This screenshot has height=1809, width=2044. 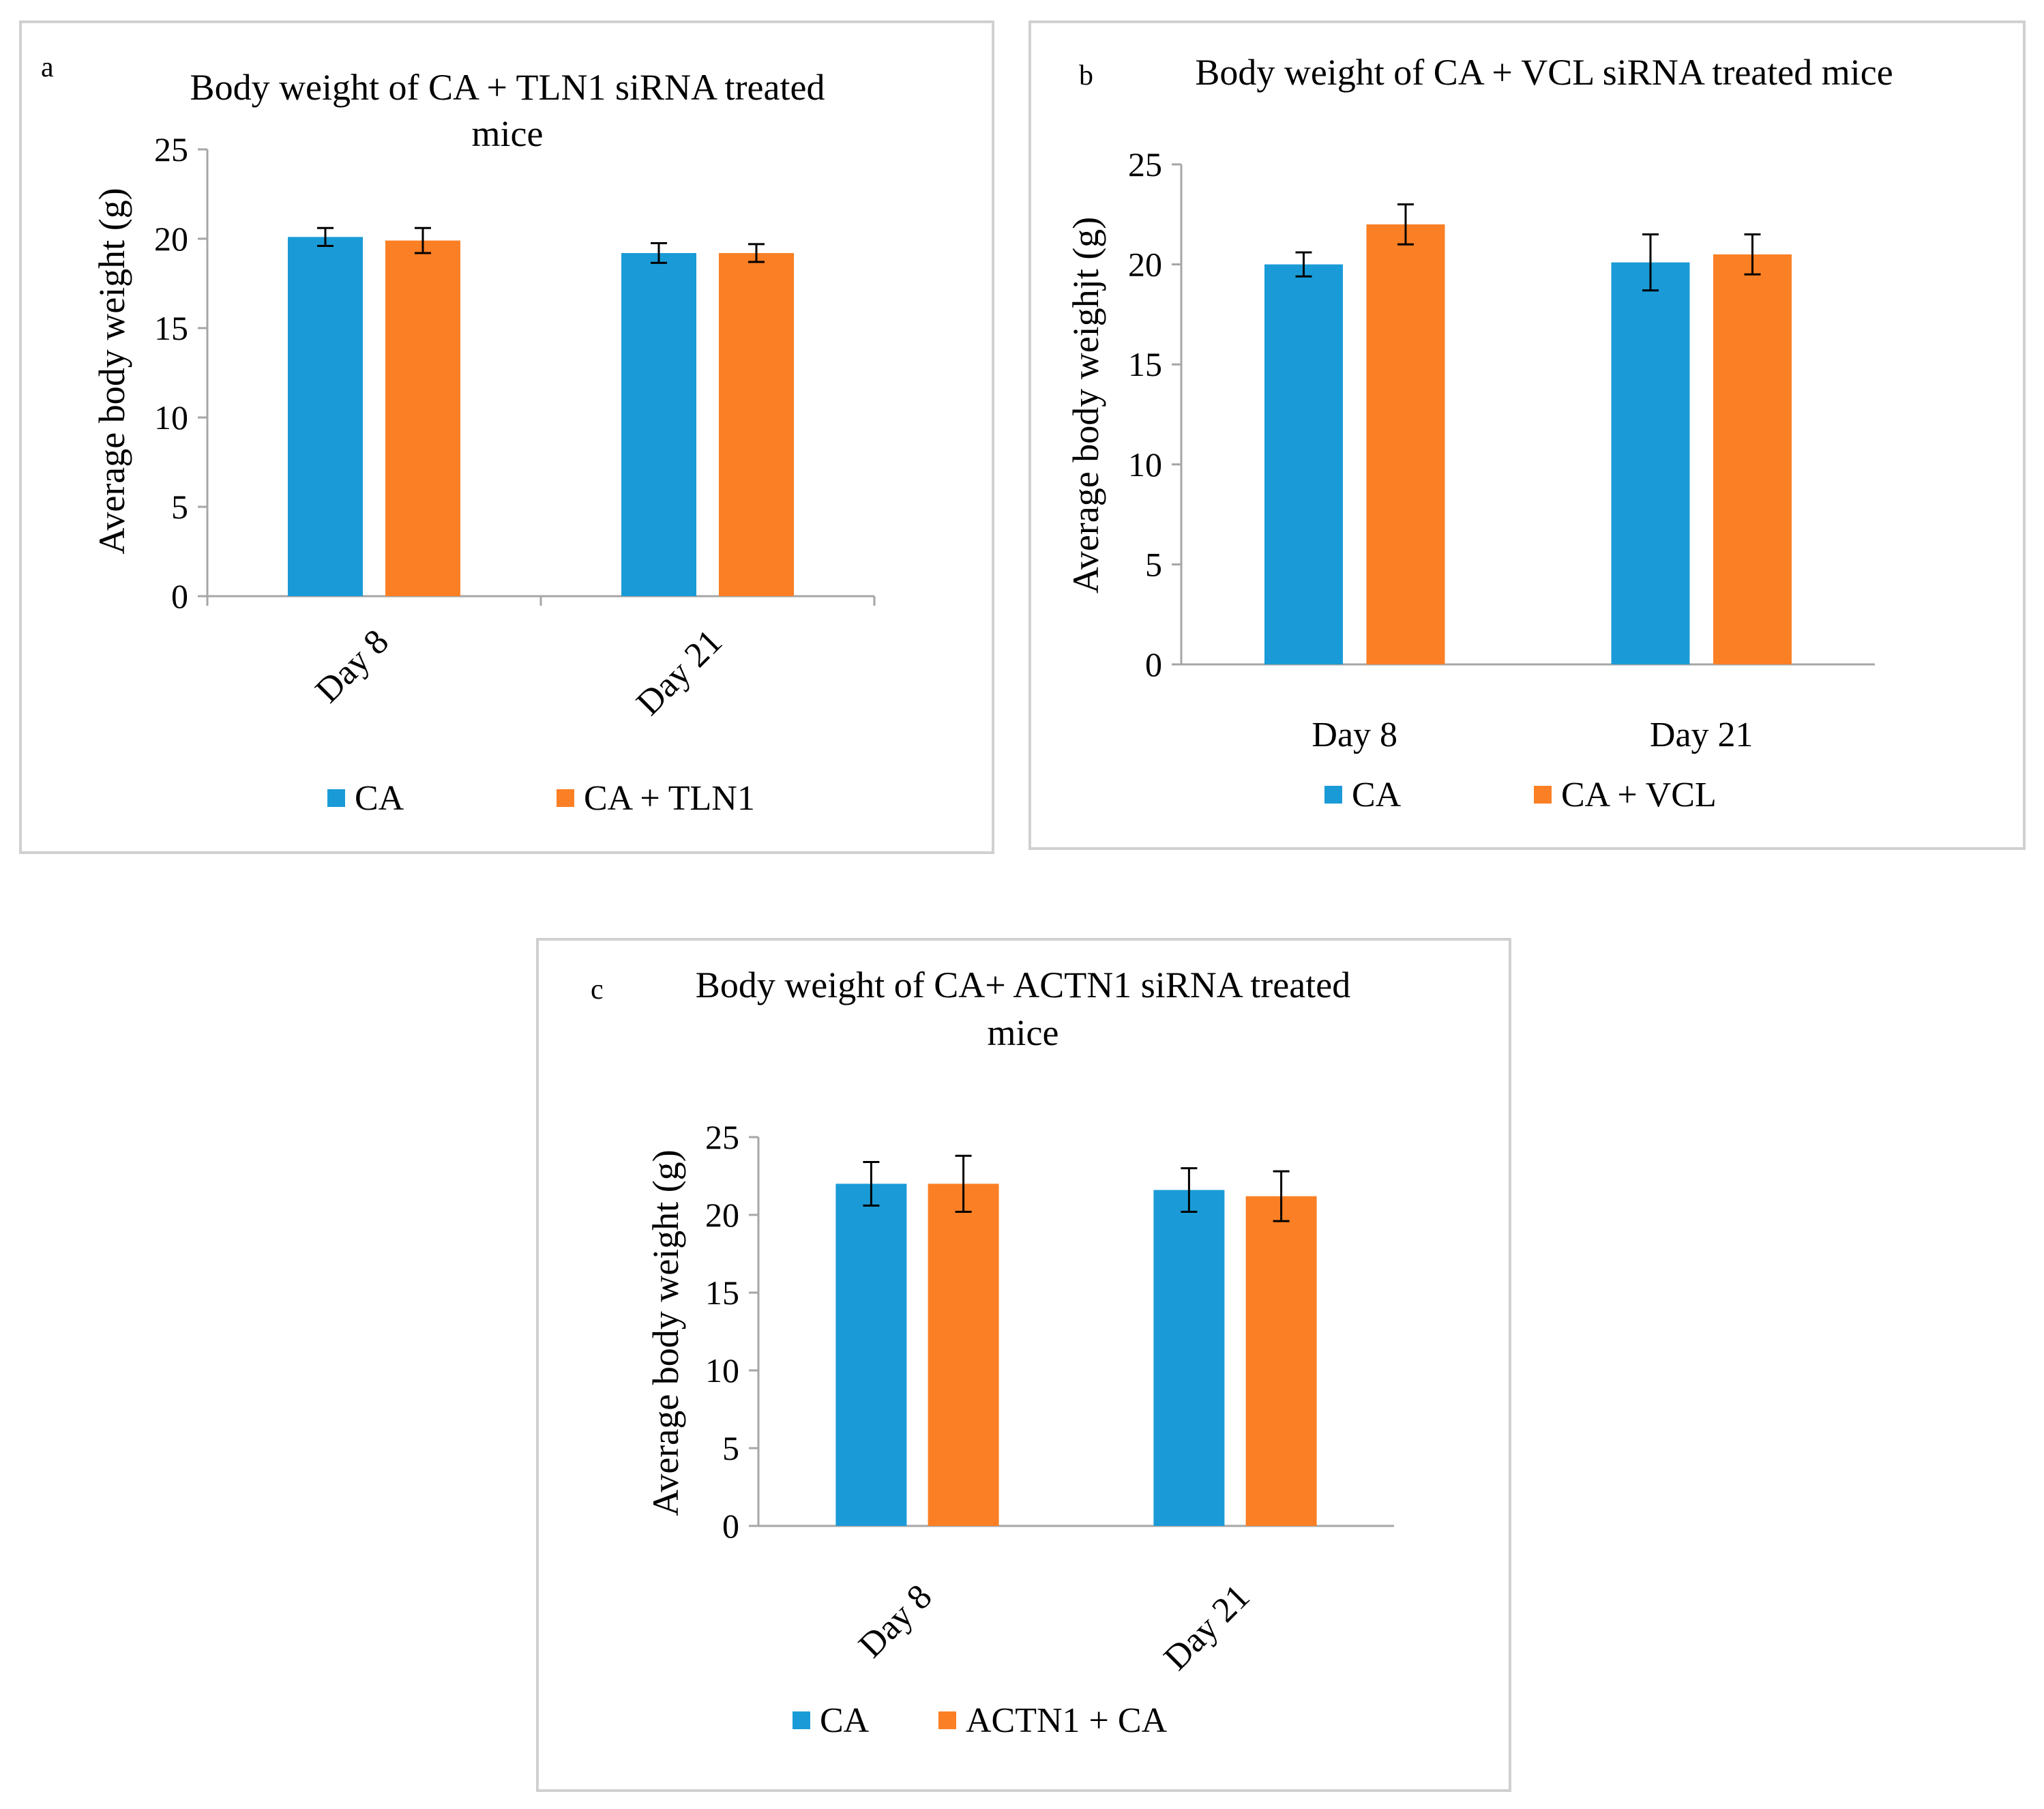 I want to click on panel-letter: b, so click(x=1086, y=75).